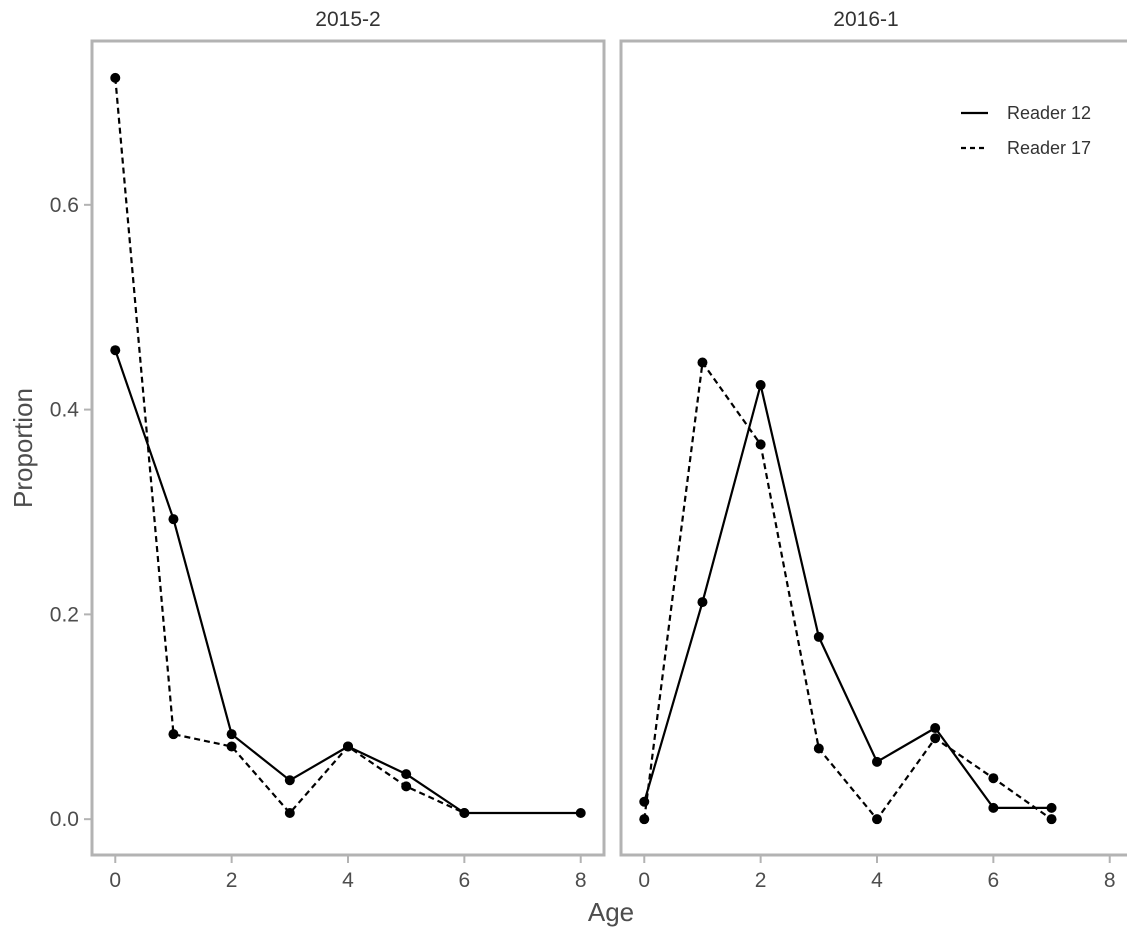 This screenshot has width=1127, height=930. Describe the element at coordinates (347, 19) in the screenshot. I see `panel-title: 2015-2` at that location.